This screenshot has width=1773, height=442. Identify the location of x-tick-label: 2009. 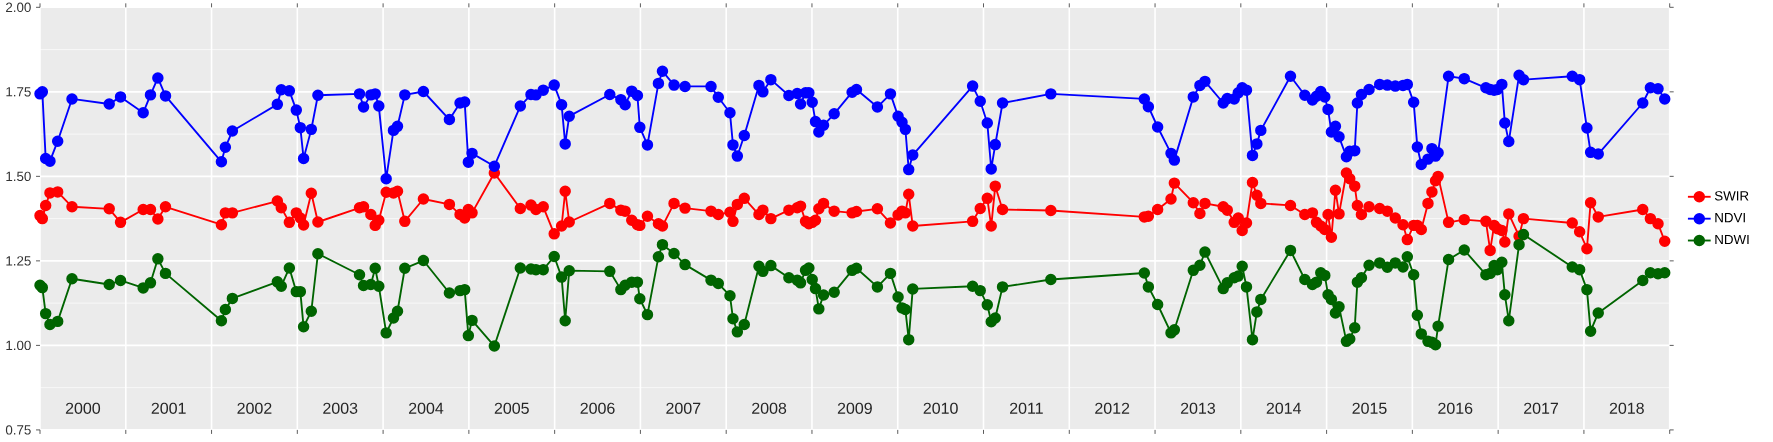
(854, 408).